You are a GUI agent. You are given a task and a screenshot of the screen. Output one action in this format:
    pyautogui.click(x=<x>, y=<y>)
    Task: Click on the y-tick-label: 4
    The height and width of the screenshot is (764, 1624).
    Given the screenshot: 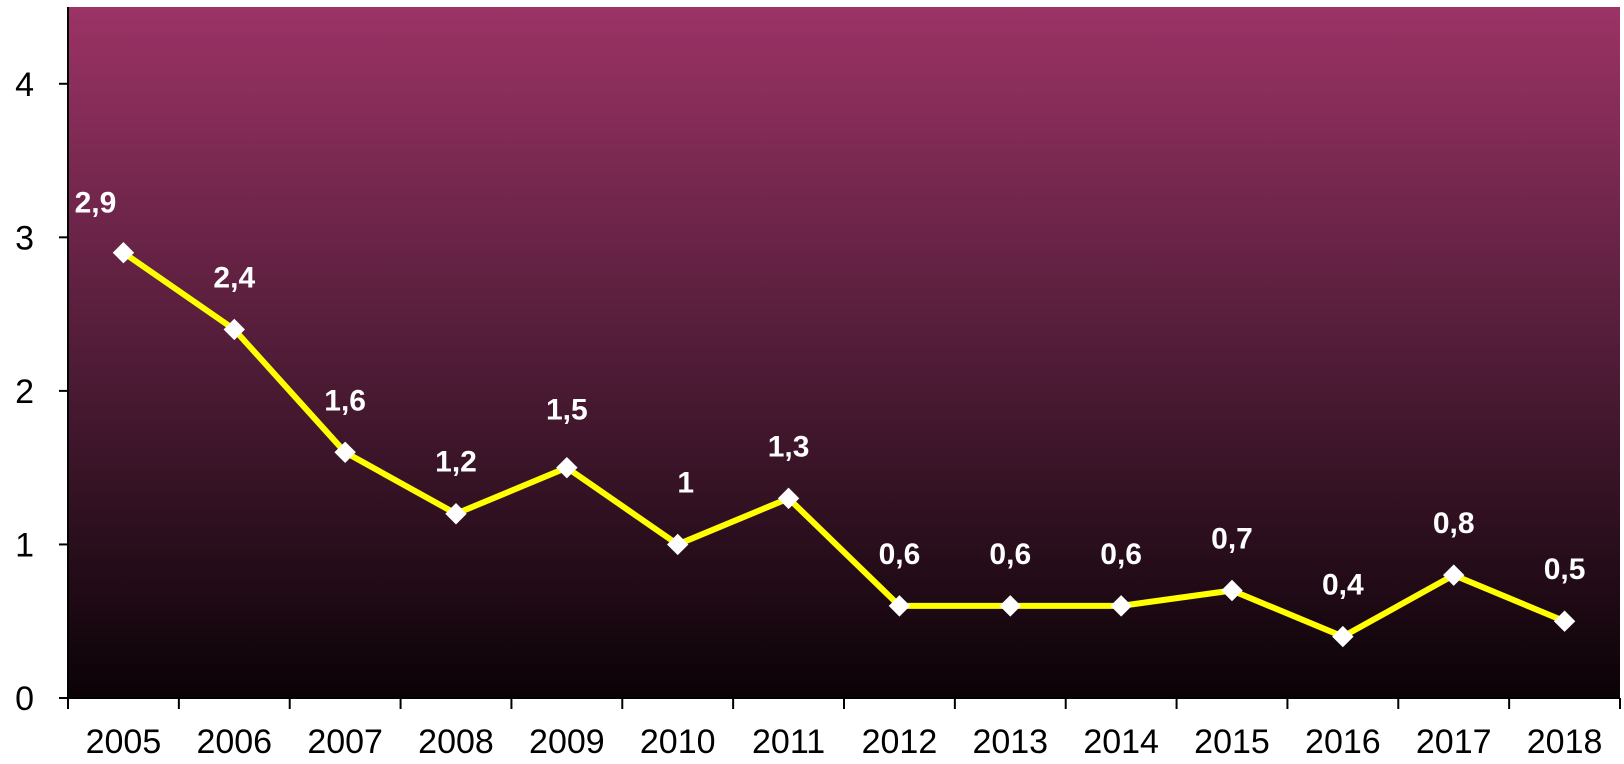 What is the action you would take?
    pyautogui.click(x=24, y=85)
    